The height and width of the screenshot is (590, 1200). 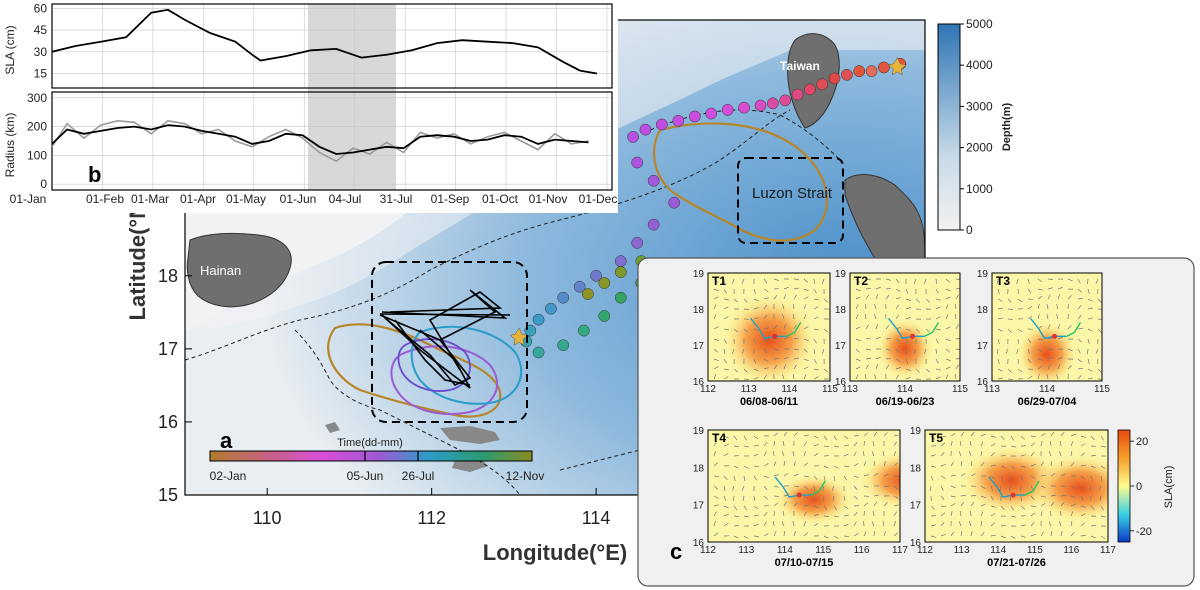 I want to click on depth-tick-label: 2000, so click(x=979, y=148).